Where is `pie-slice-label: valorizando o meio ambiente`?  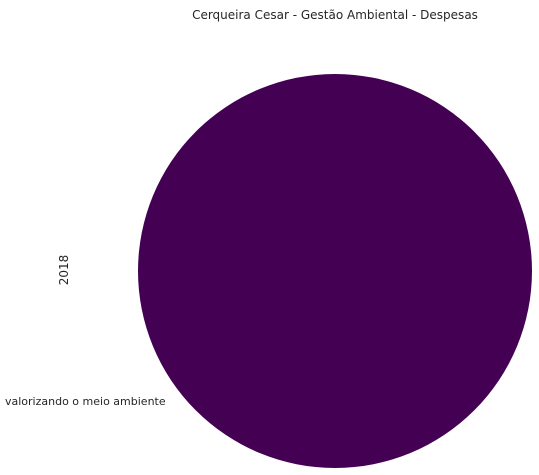
pie-slice-label: valorizando o meio ambiente is located at coordinates (85, 401).